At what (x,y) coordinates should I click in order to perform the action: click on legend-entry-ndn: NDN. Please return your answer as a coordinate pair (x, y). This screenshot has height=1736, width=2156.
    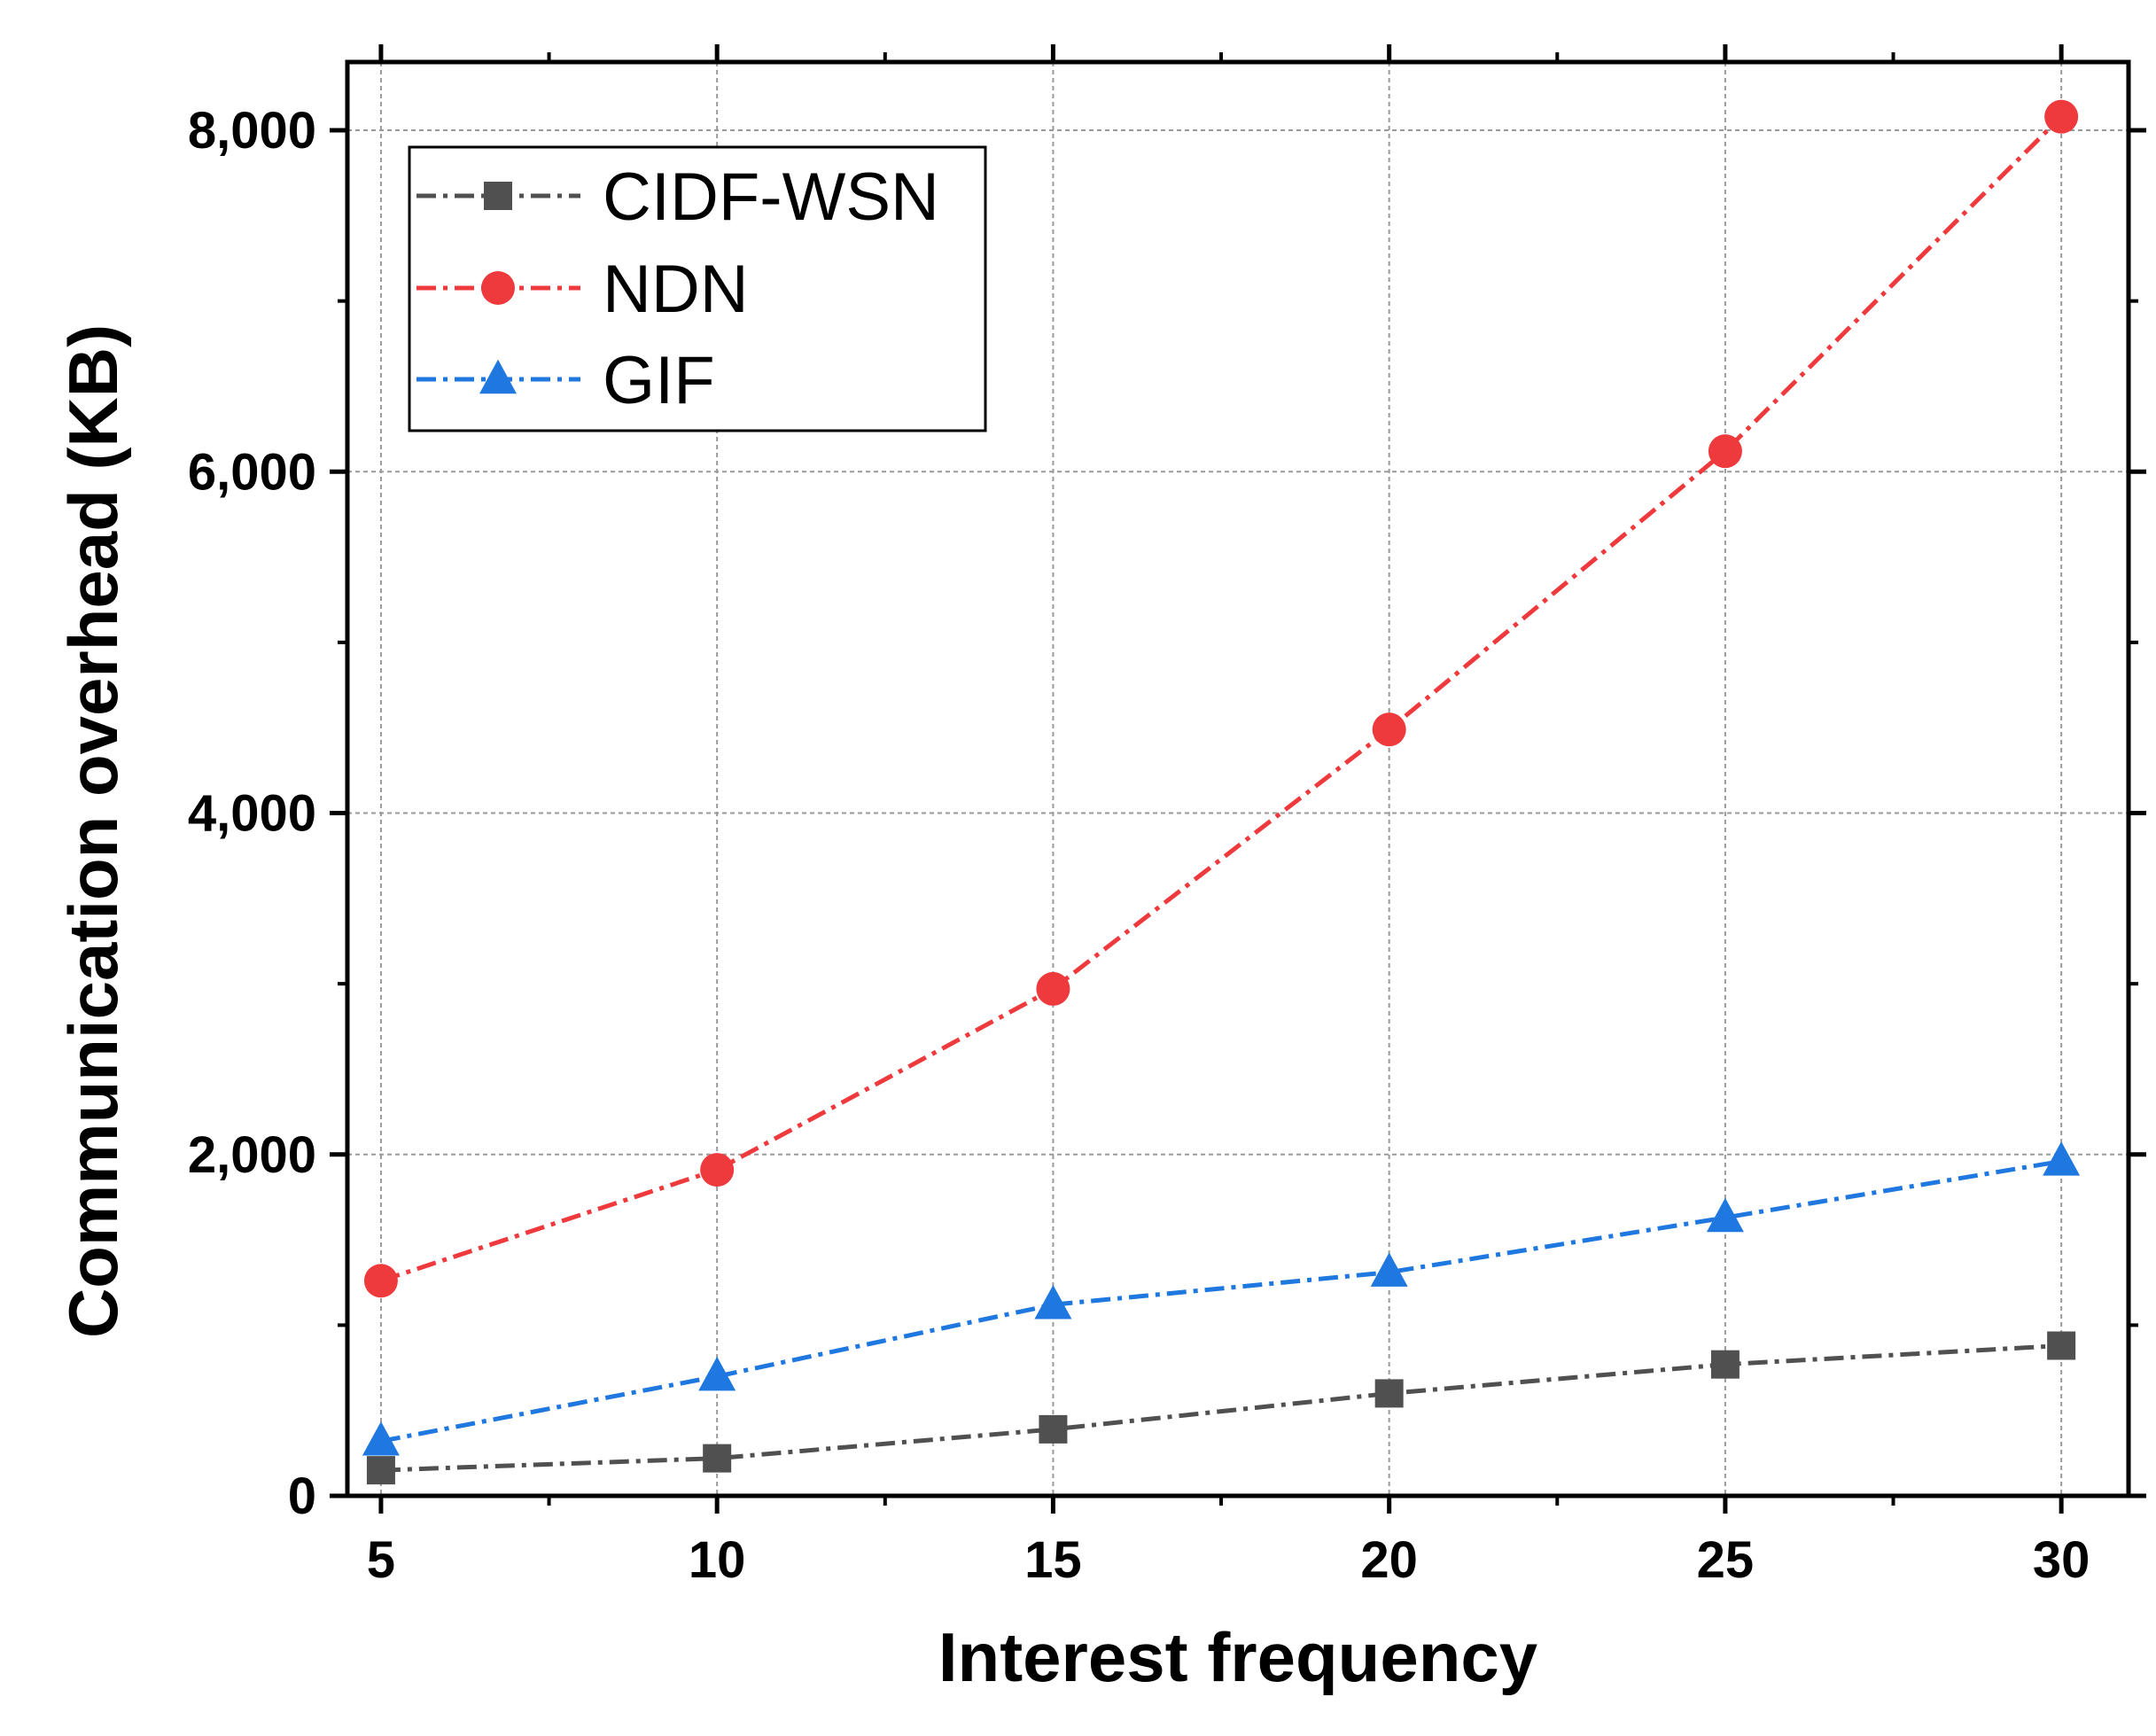
    Looking at the image, I should click on (582, 289).